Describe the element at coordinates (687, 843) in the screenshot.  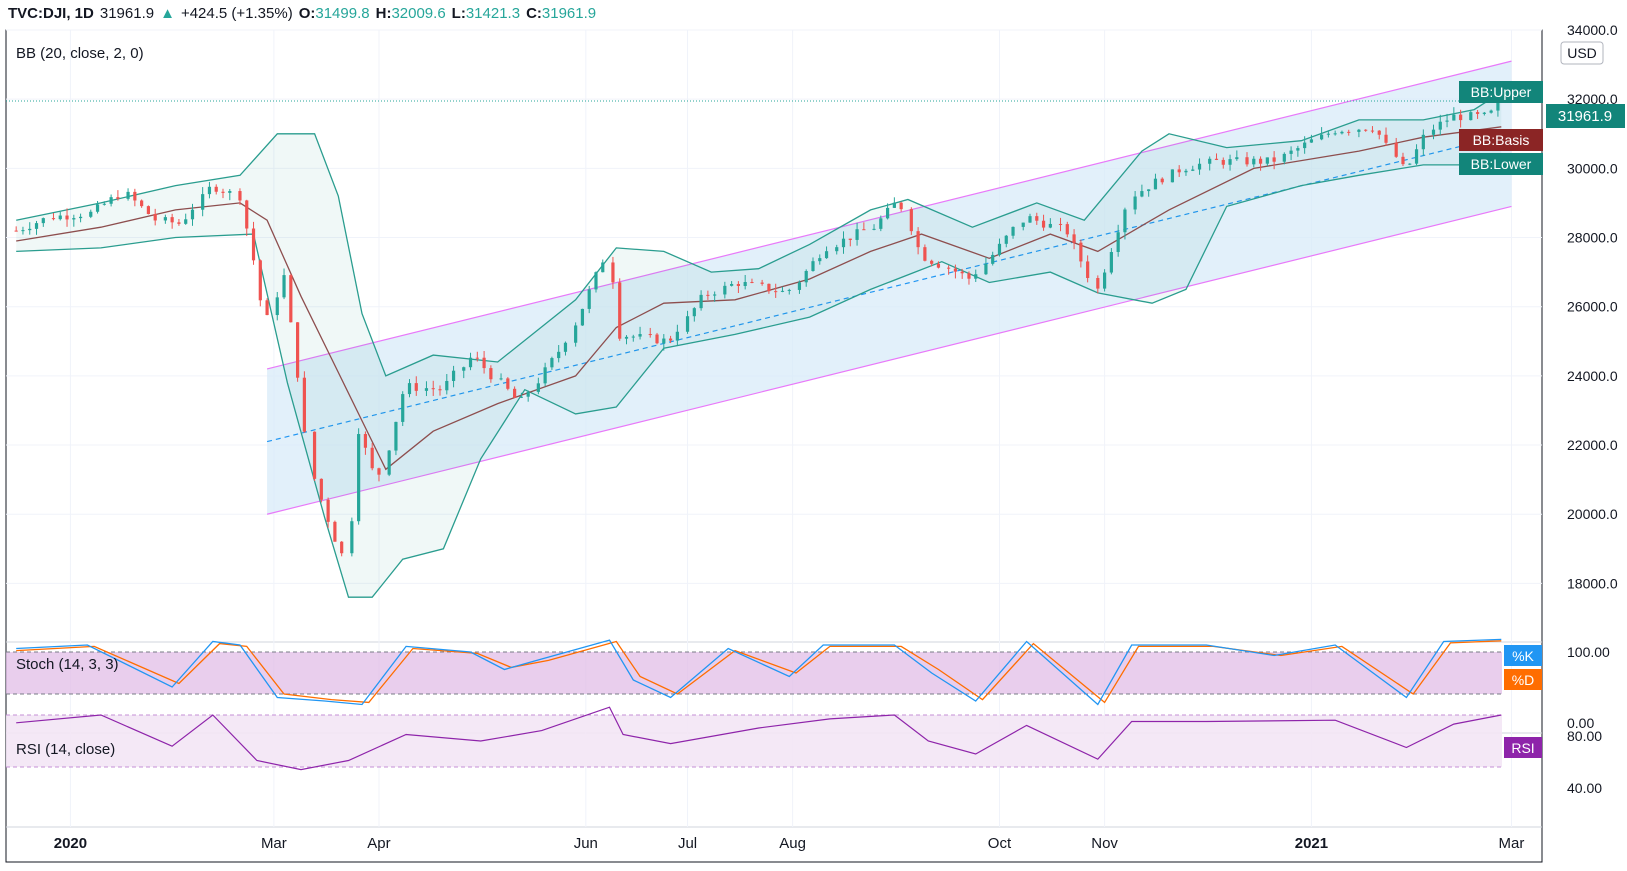
I see `time-tick-label: Jul` at that location.